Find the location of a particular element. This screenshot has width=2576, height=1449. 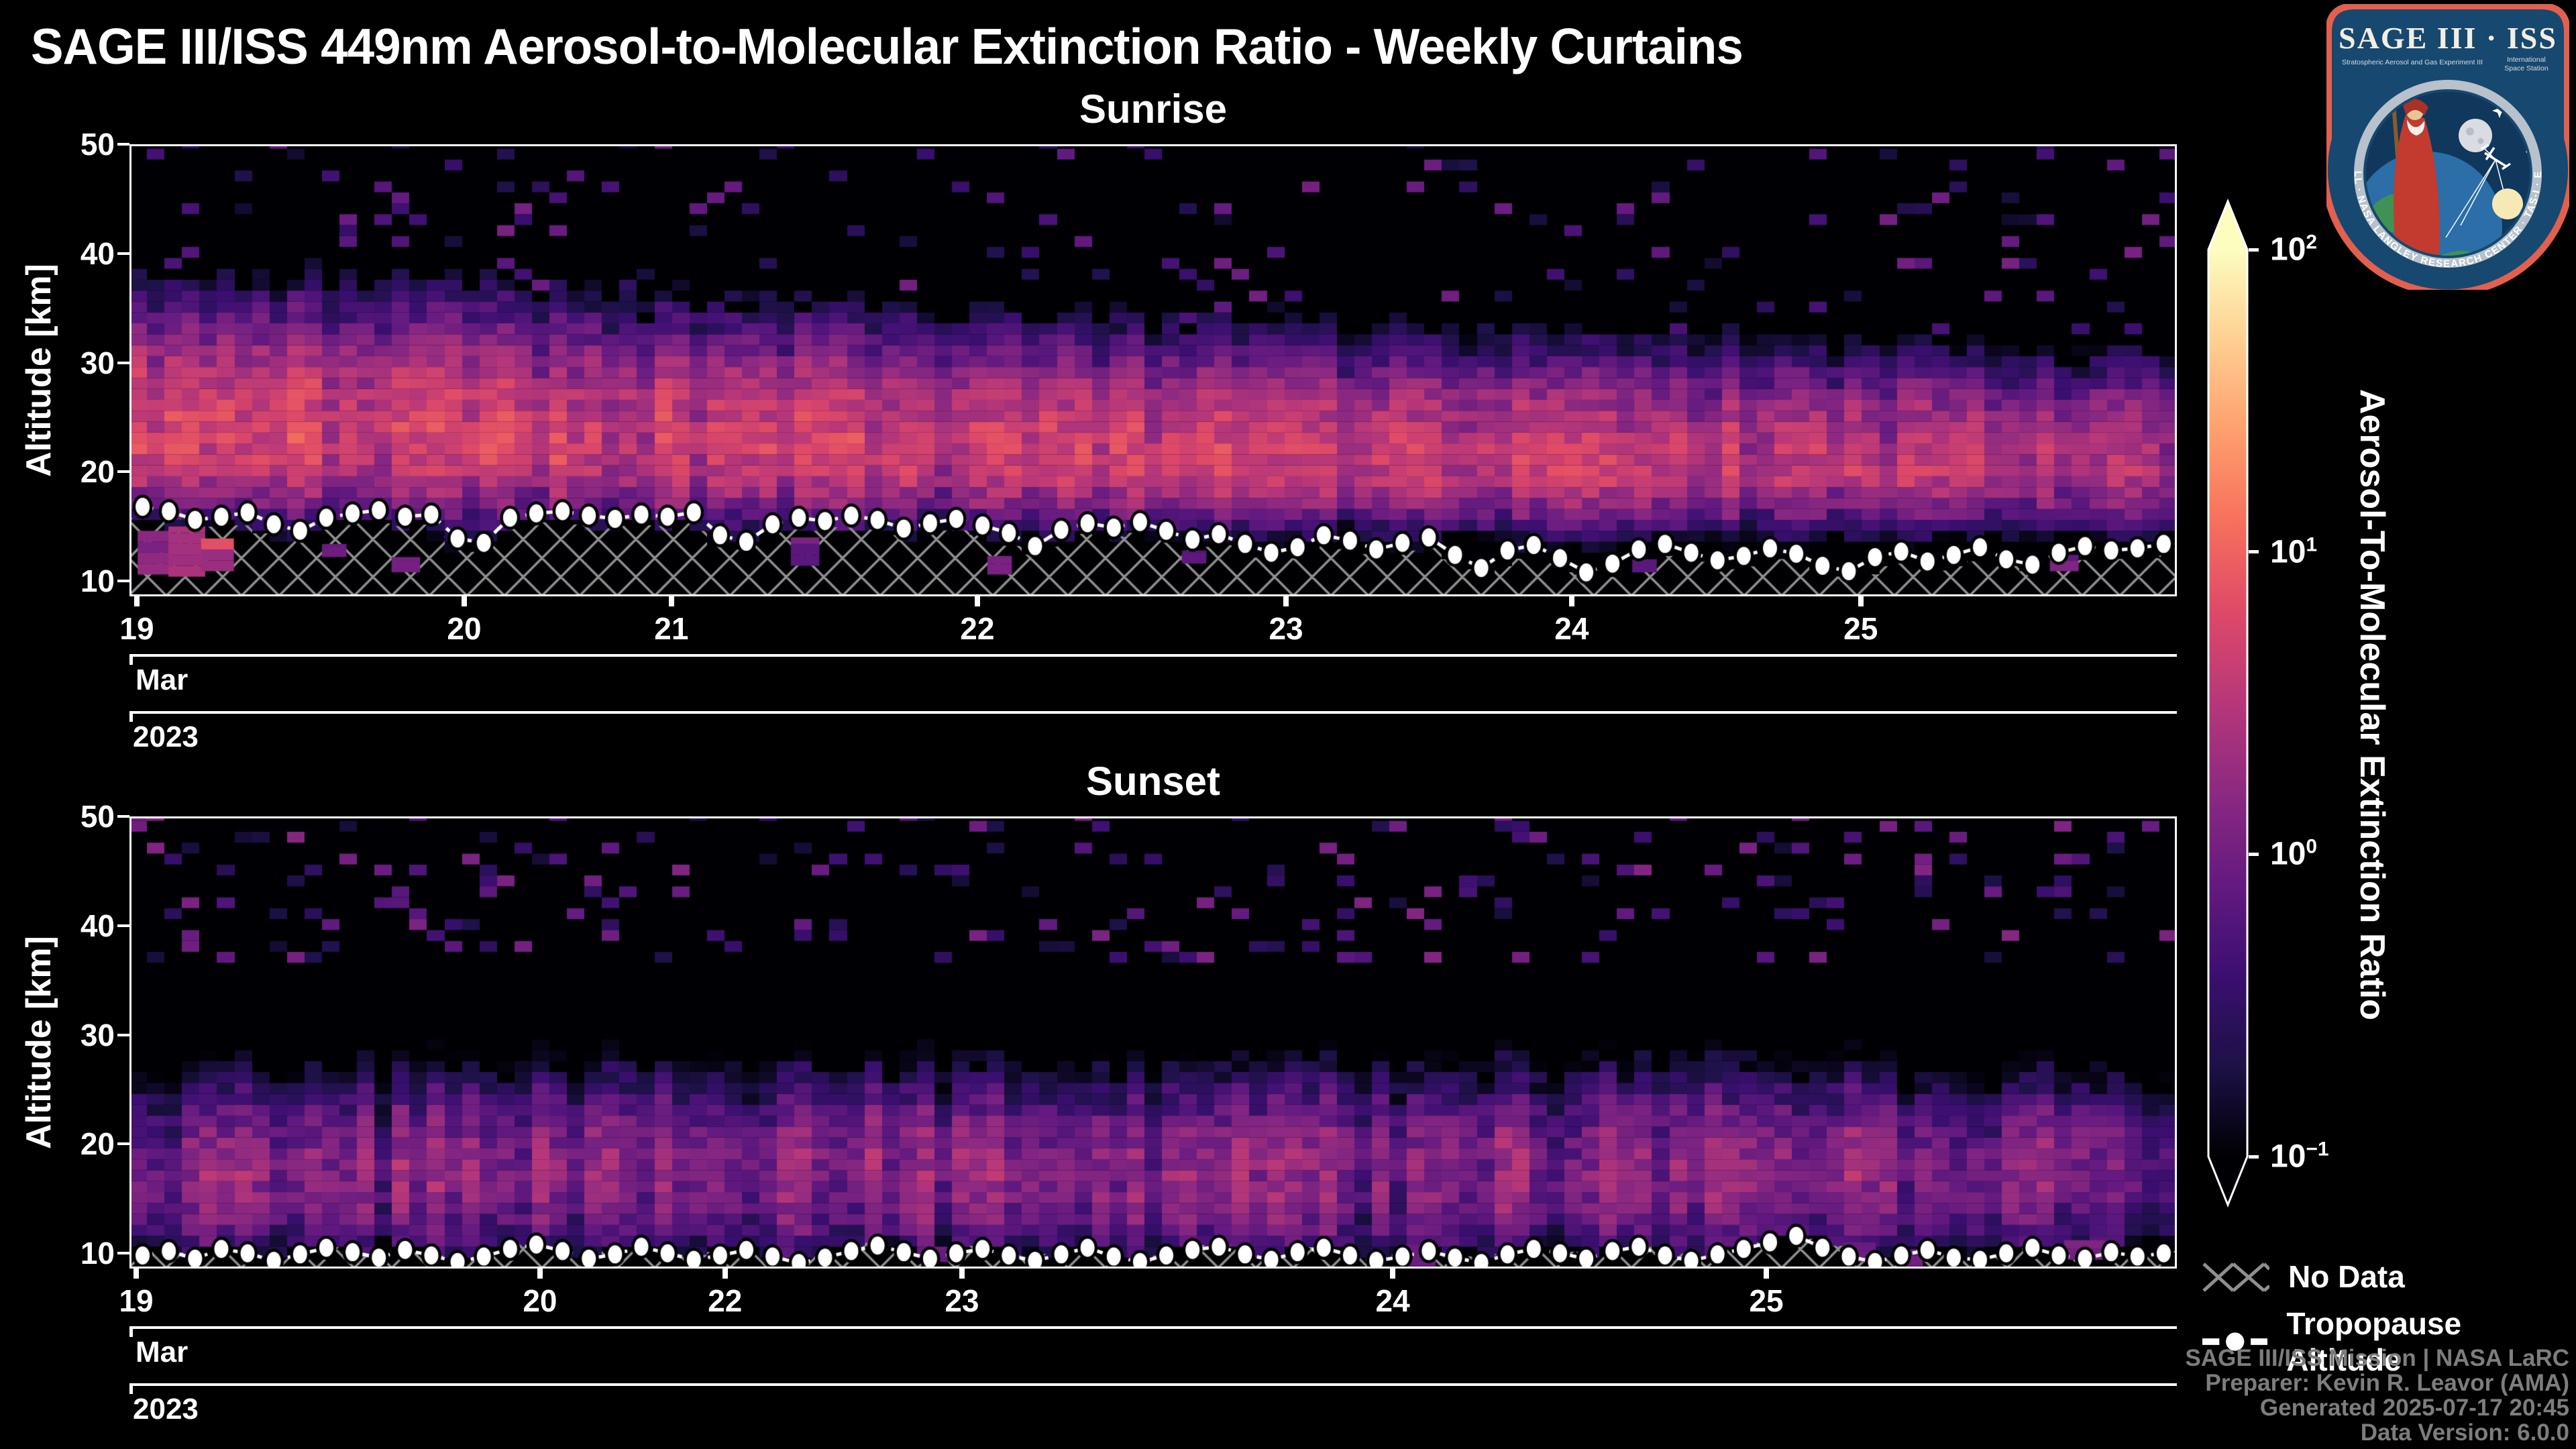

sunset-month-axis-tick is located at coordinates (131, 1331).